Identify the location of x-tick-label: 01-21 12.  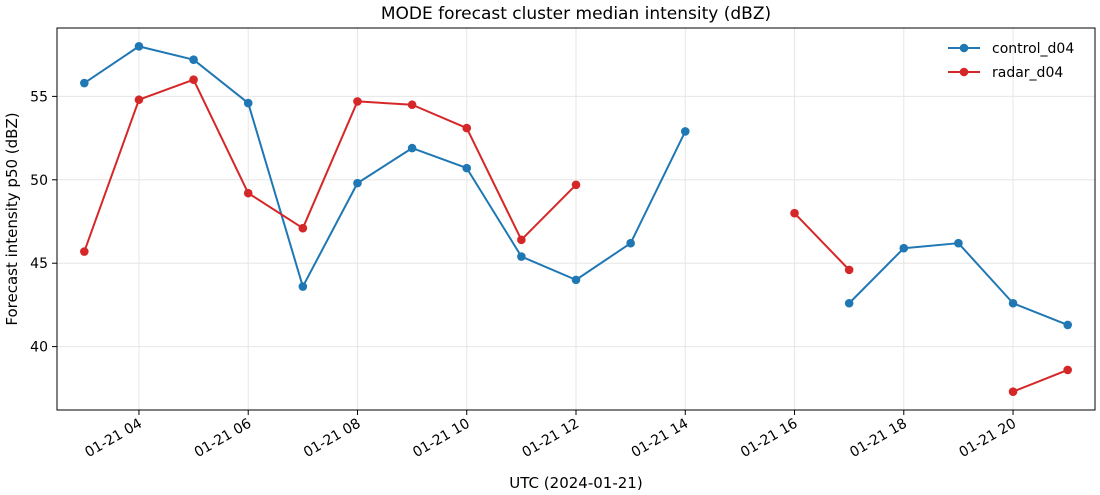
(550, 438).